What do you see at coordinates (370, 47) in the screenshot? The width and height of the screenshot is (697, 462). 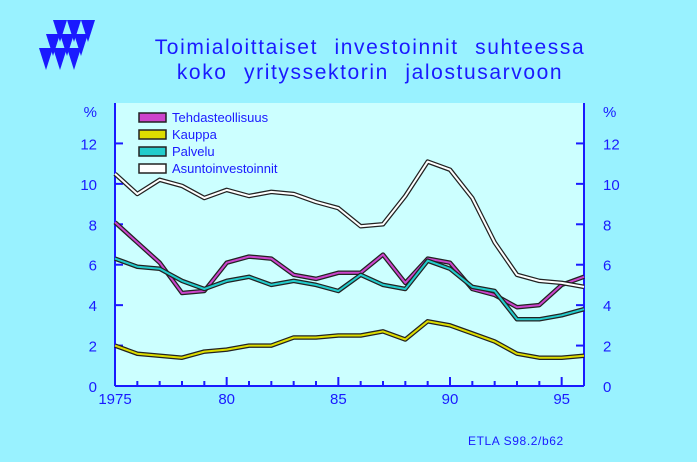 I see `chart-title-line-1: Toimialoittaiset investoinnit suhteessa` at bounding box center [370, 47].